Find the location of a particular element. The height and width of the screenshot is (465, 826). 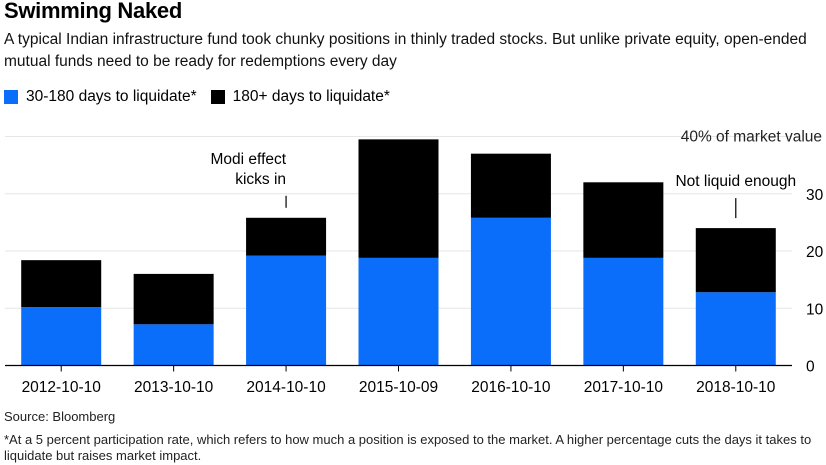

y-tick-label: 20 is located at coordinates (815, 252).